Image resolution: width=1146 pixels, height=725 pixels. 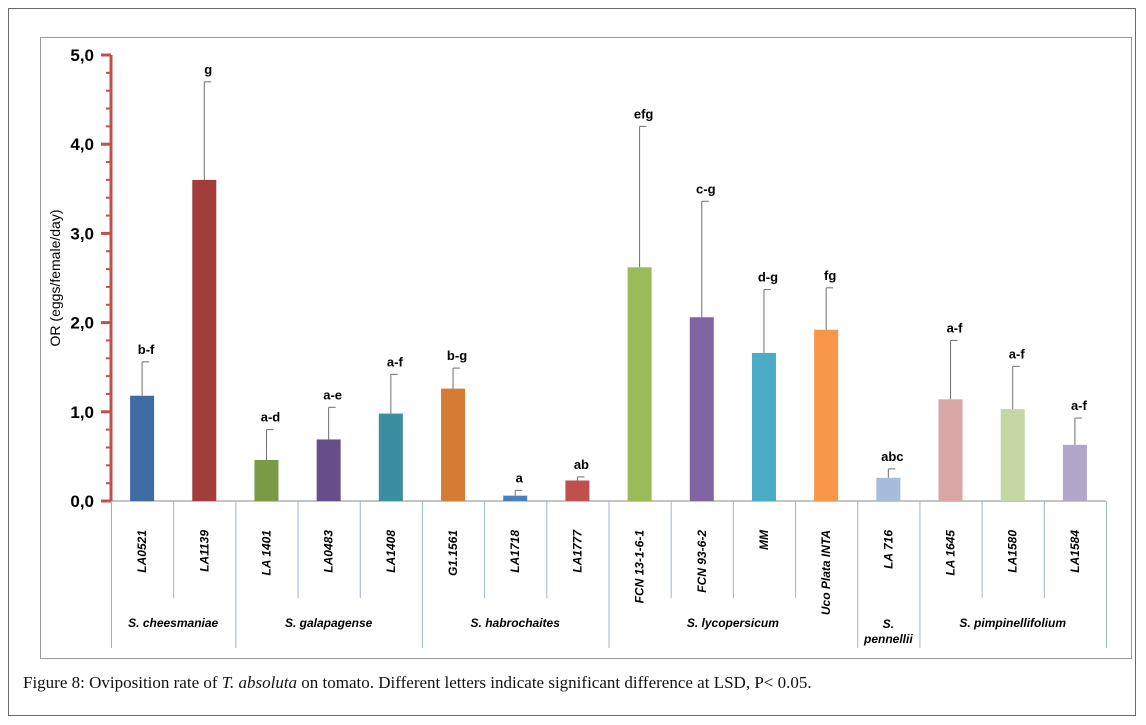 I want to click on significance-label: a, so click(x=520, y=477).